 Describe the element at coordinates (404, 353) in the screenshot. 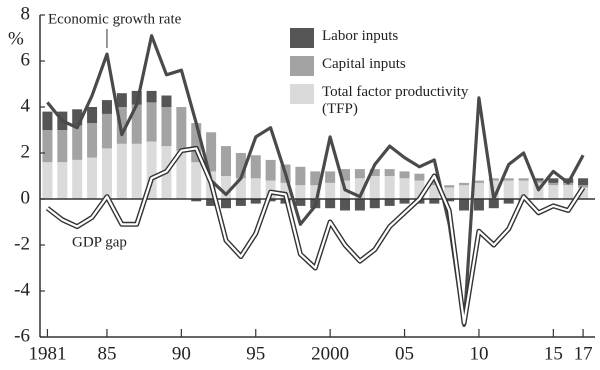

I see `x-tick-label: 05` at that location.